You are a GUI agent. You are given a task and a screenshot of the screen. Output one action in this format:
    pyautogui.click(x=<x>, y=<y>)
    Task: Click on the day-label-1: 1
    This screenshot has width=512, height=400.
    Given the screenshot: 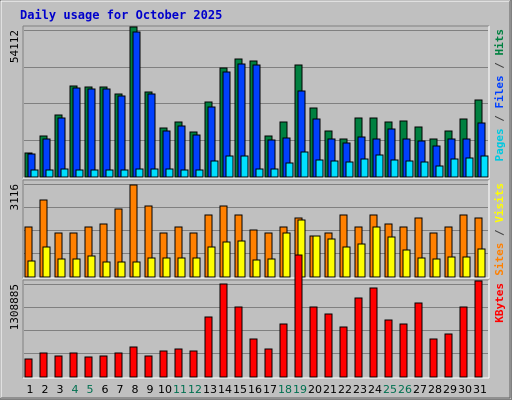 What is the action you would take?
    pyautogui.click(x=30, y=389)
    